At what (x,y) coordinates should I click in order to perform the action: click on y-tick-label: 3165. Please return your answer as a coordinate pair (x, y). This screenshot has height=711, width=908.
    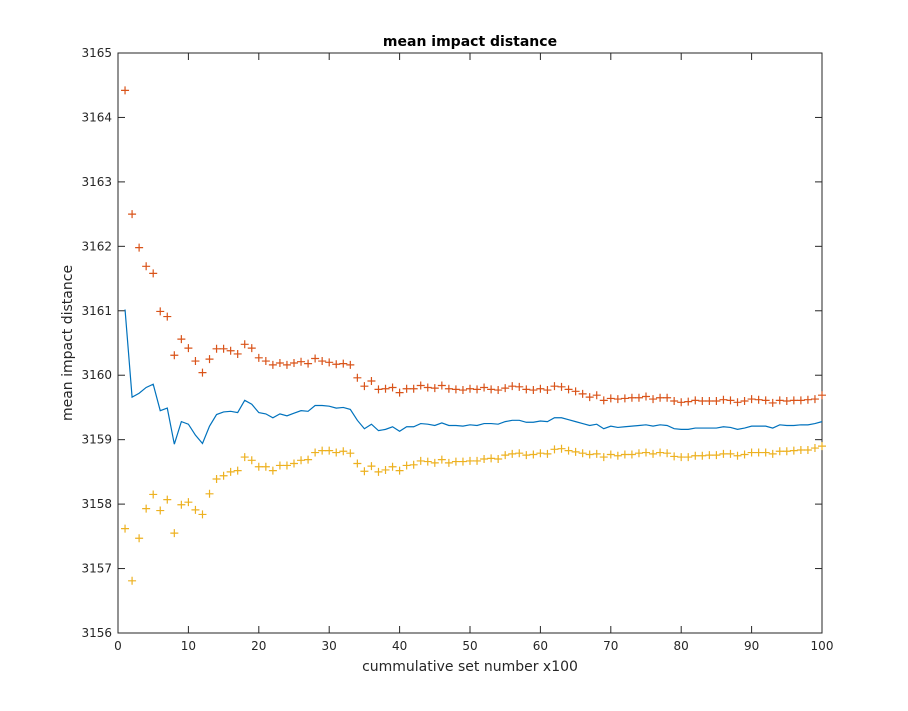
    Looking at the image, I should click on (96, 53).